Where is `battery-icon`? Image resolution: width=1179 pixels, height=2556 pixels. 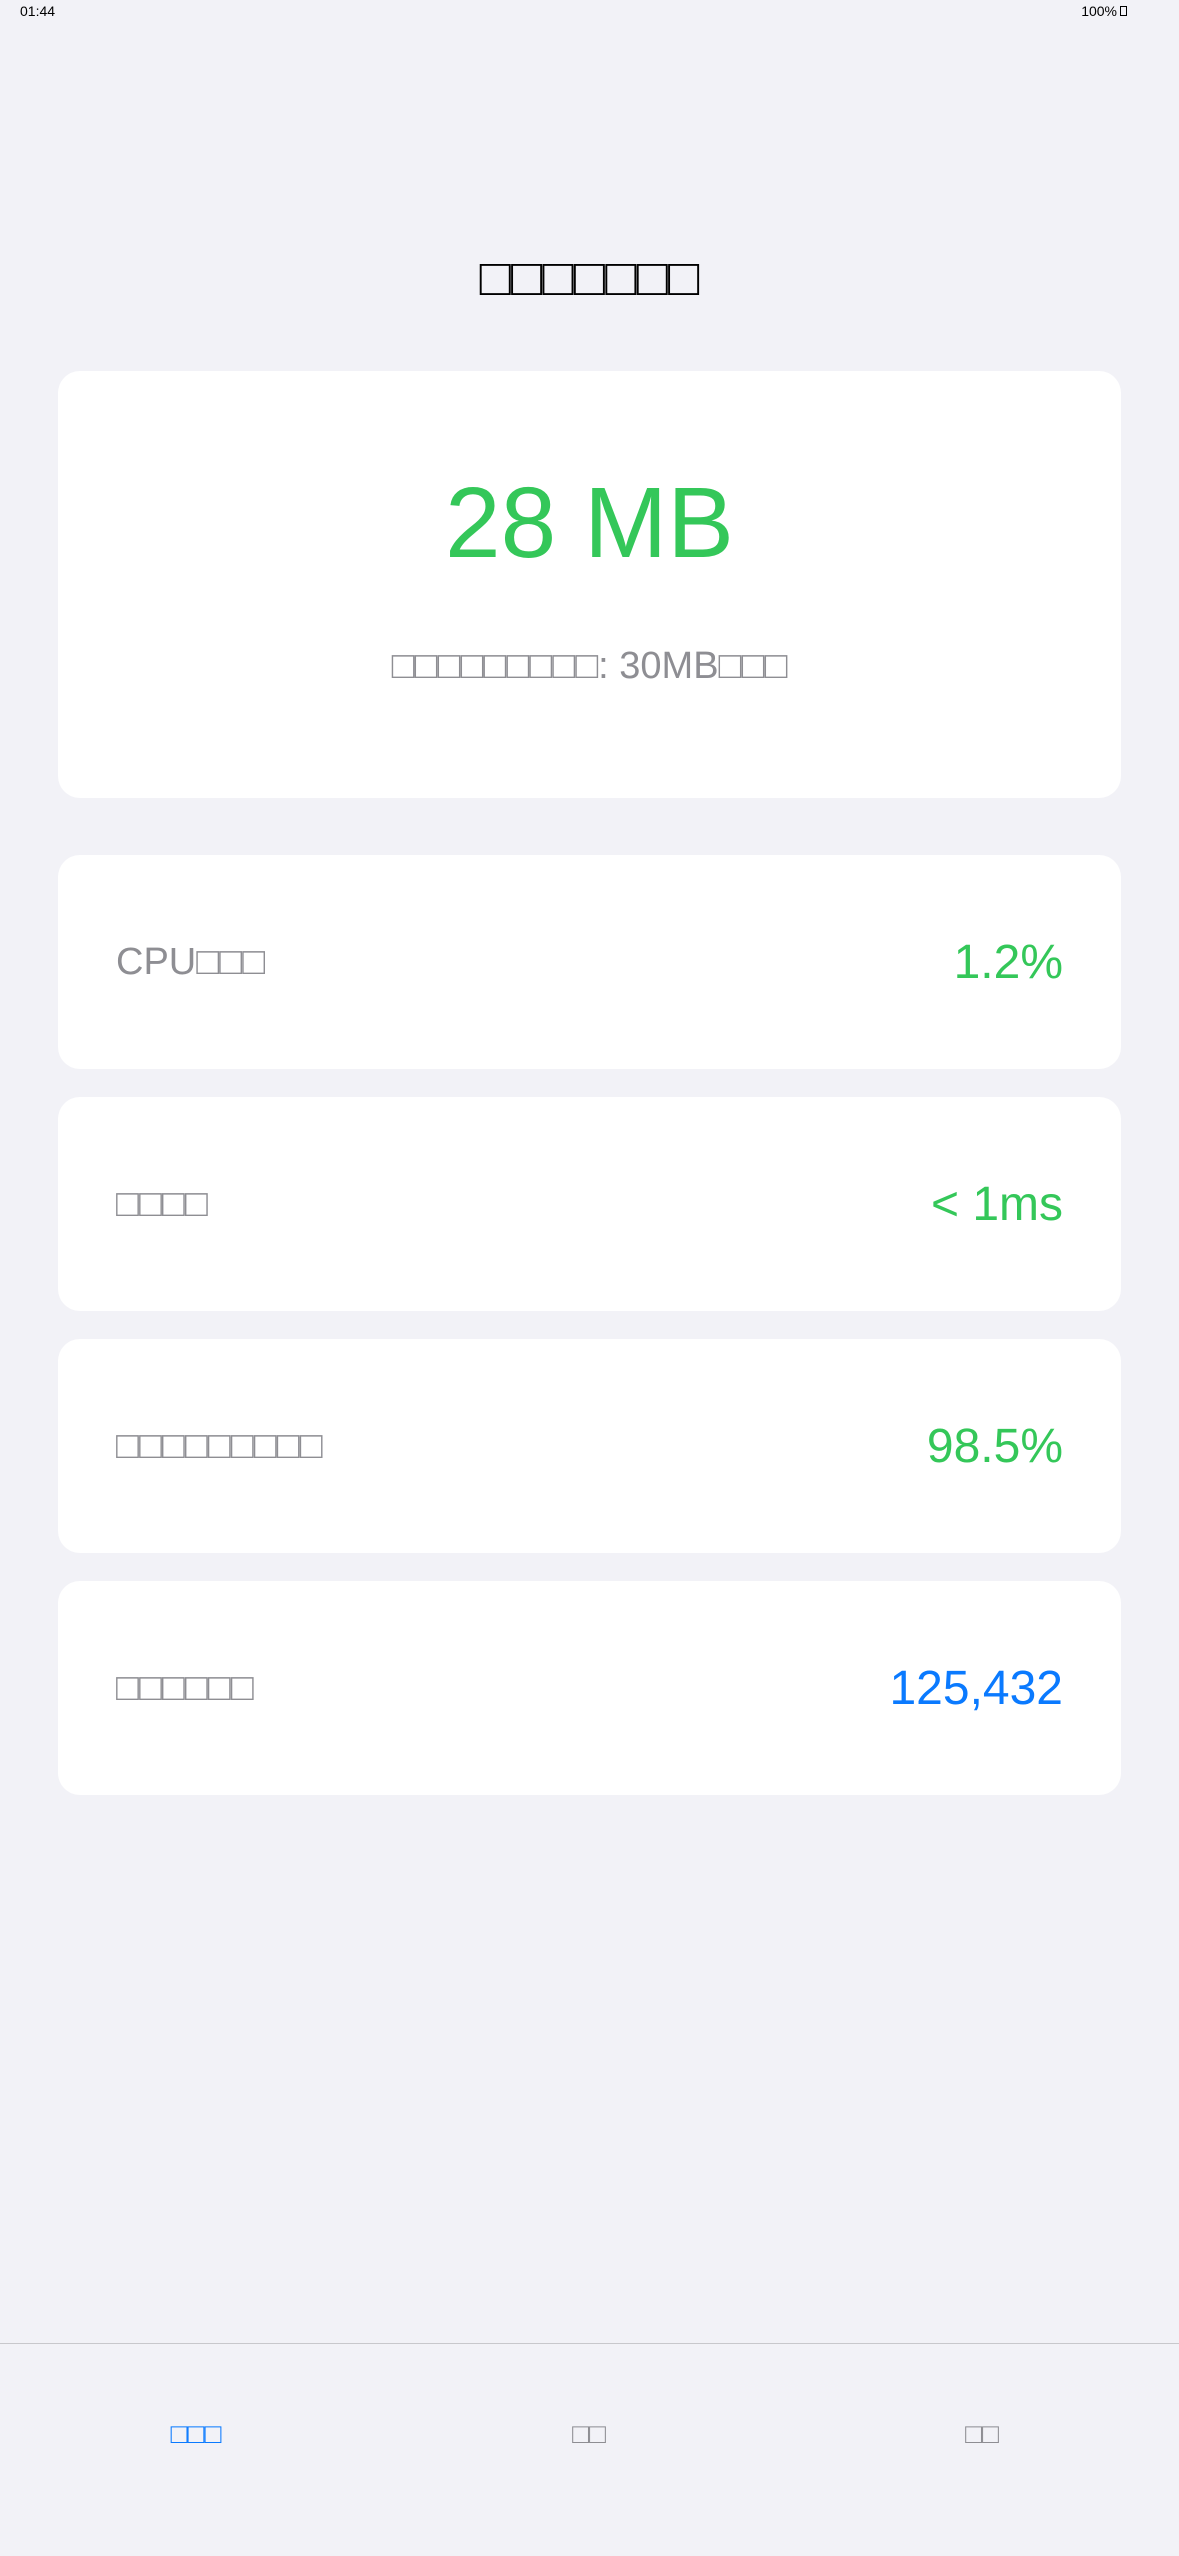 battery-icon is located at coordinates (1123, 11).